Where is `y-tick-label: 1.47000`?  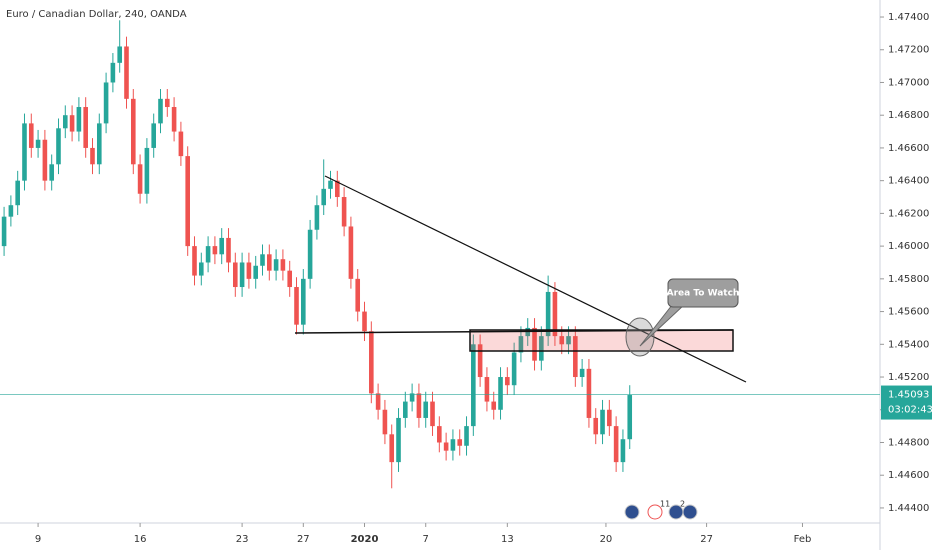 y-tick-label: 1.47000 is located at coordinates (908, 82).